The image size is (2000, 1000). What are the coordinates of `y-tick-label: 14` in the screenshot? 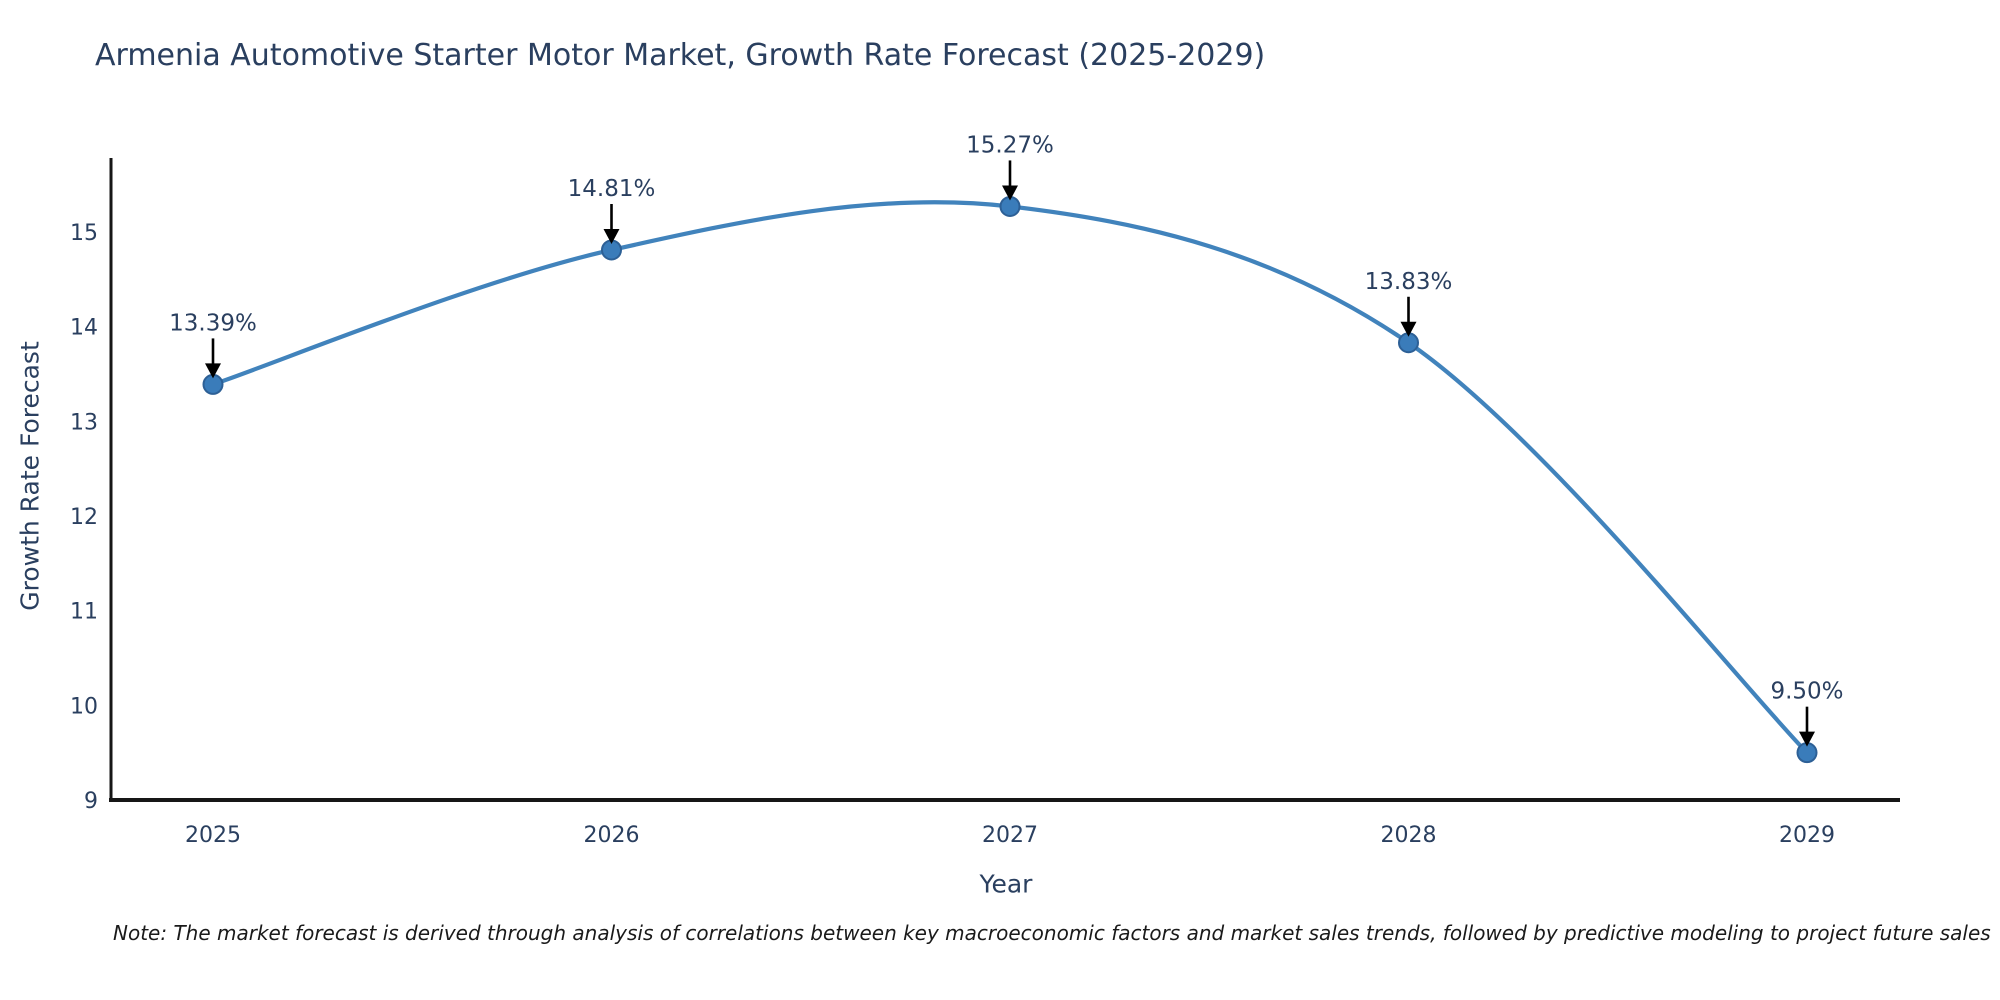 It's located at (84, 328).